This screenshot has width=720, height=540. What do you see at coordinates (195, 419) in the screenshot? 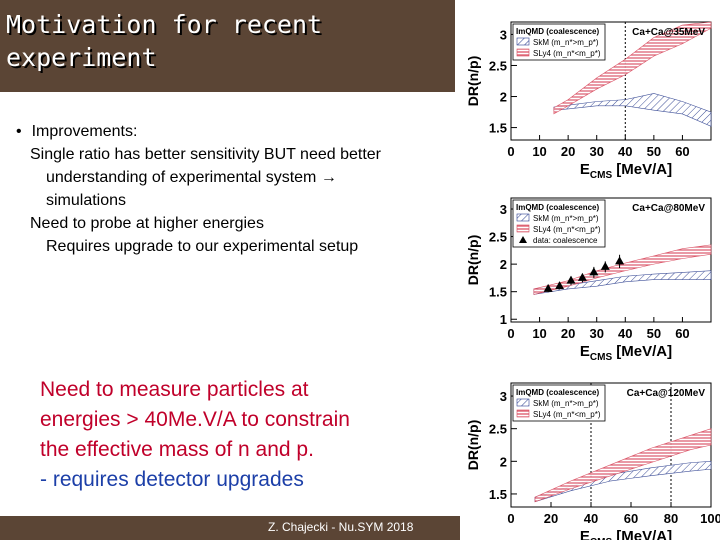
I see `note-line-2: energies > 40Me.V/A to constrain` at bounding box center [195, 419].